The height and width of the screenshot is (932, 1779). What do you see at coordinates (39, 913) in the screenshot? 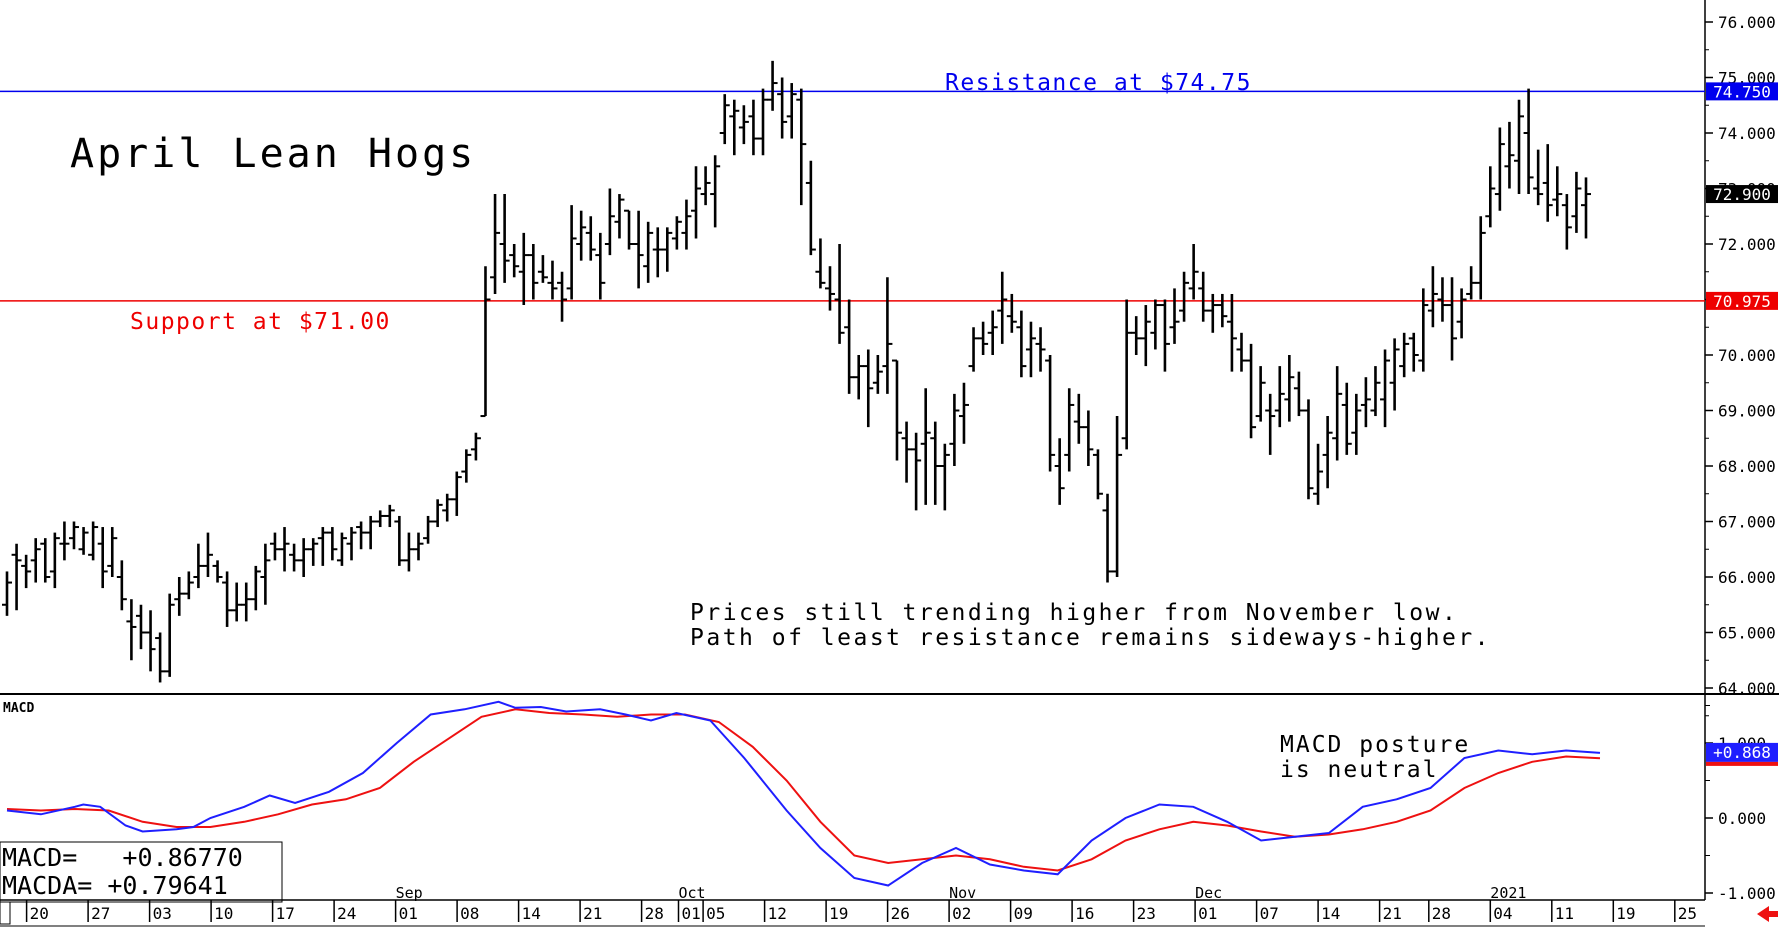
I see `date-tick-label: 20` at bounding box center [39, 913].